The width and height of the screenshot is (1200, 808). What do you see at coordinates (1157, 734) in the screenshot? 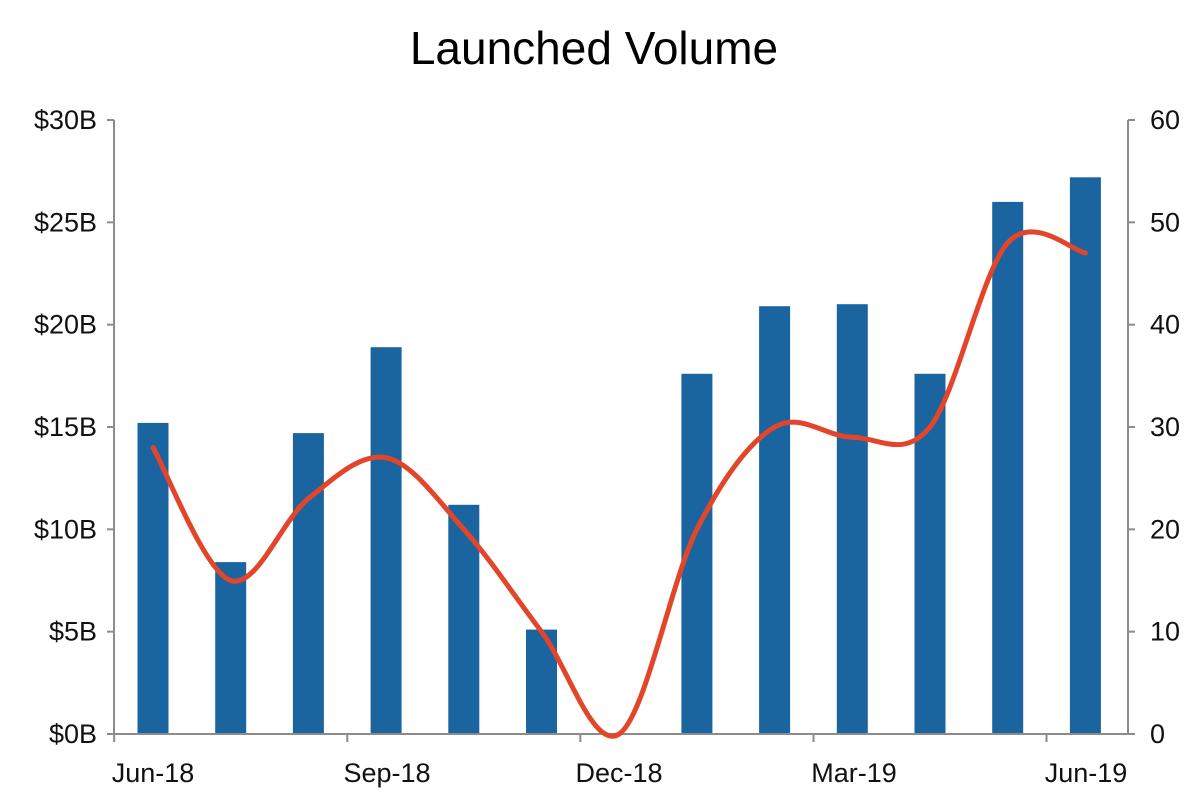
I see `right-tick-label: 0` at bounding box center [1157, 734].